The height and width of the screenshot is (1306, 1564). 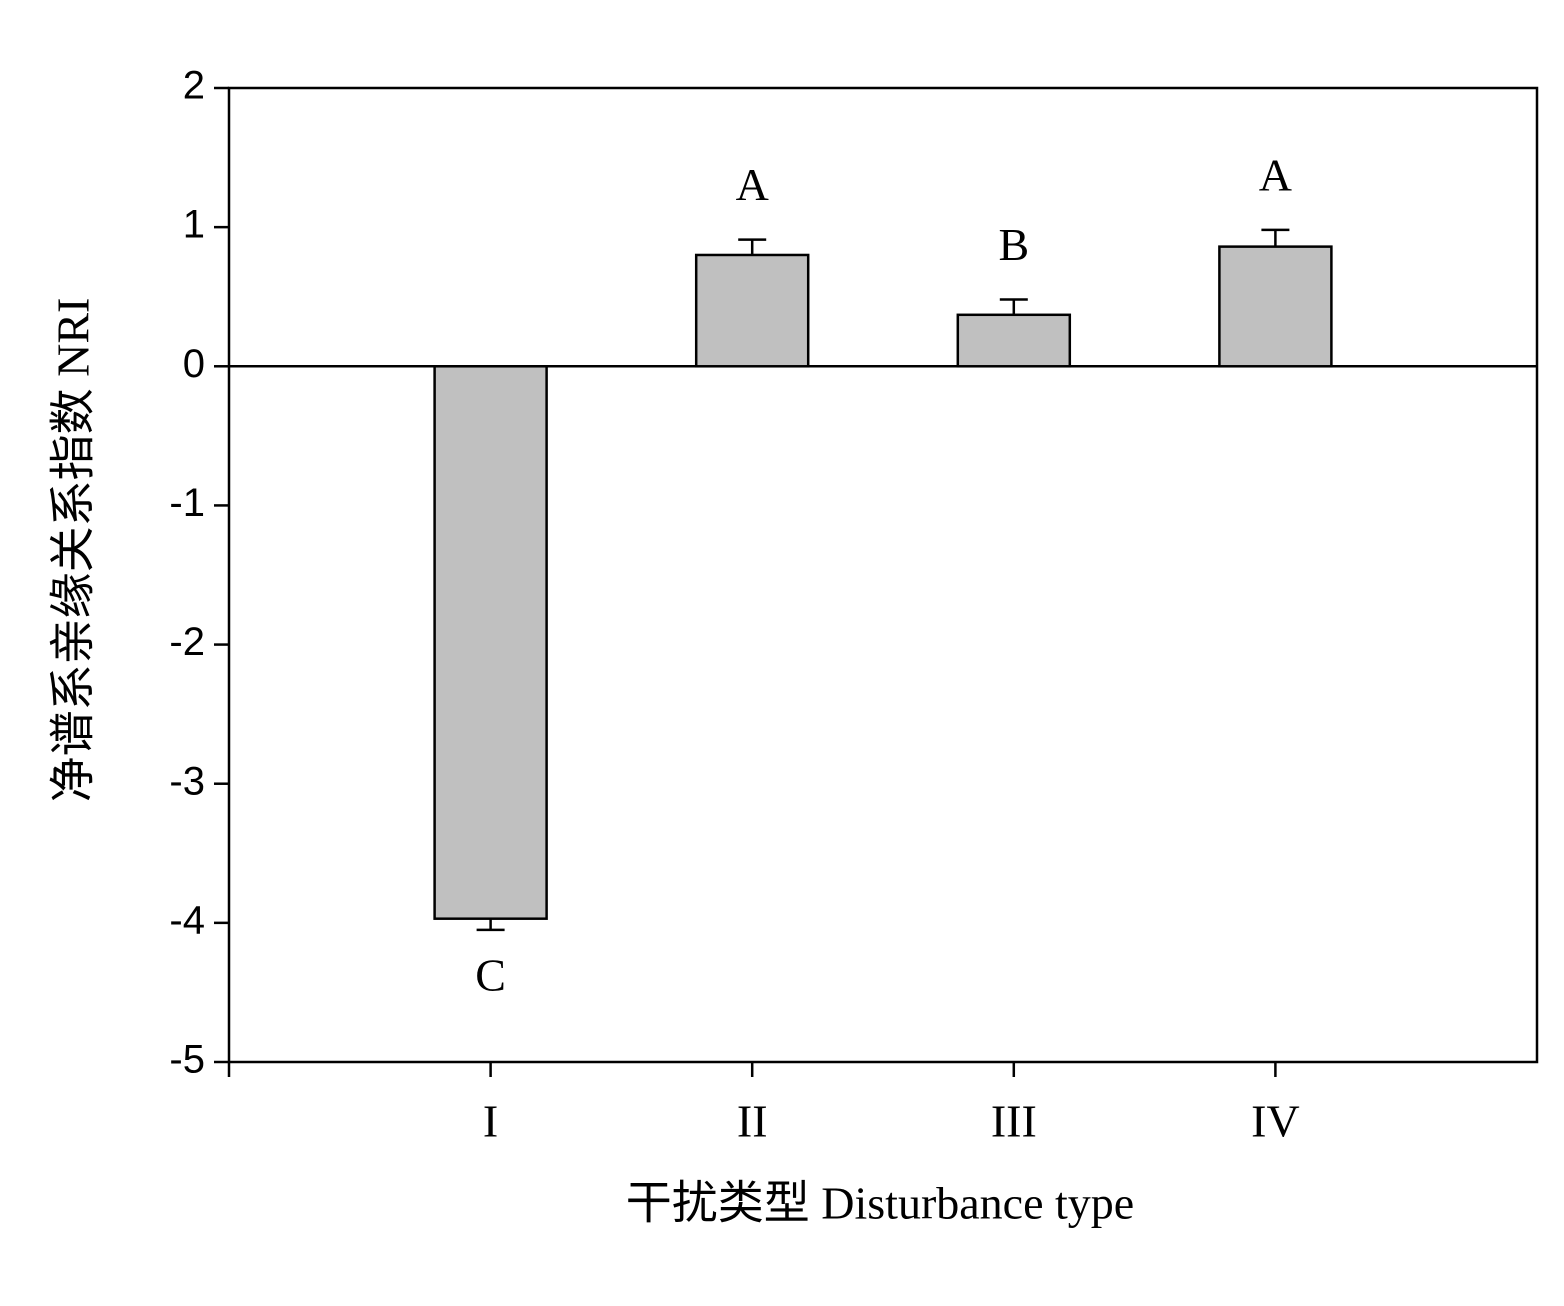 I want to click on y-tick-label: -3, so click(x=187, y=781).